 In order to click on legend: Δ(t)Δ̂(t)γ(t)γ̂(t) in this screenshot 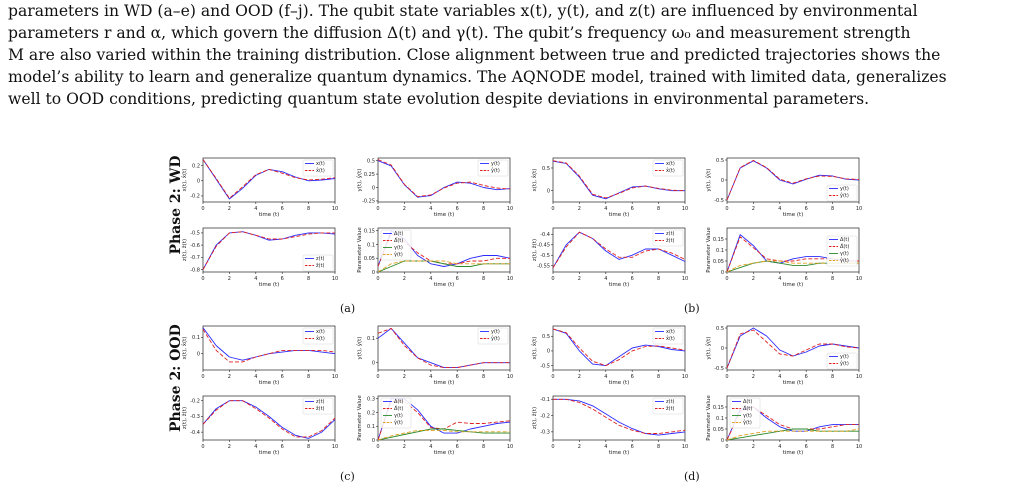, I will do `click(396, 245)`.